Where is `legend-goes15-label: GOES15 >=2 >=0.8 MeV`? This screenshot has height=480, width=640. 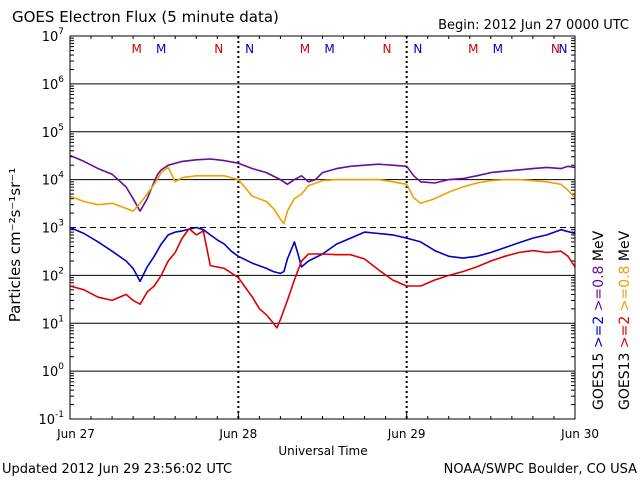
legend-goes15-label: GOES15 >=2 >=0.8 MeV is located at coordinates (599, 320).